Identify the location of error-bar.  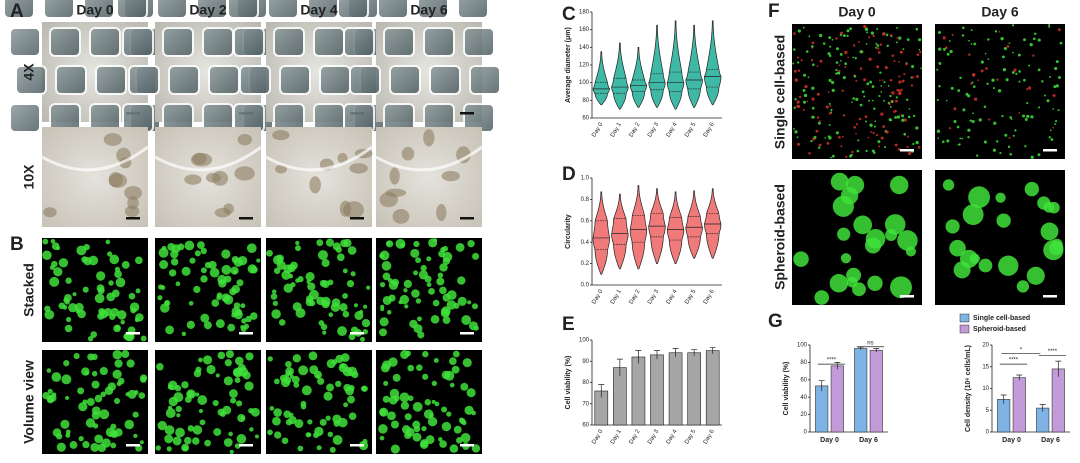
(1019, 377).